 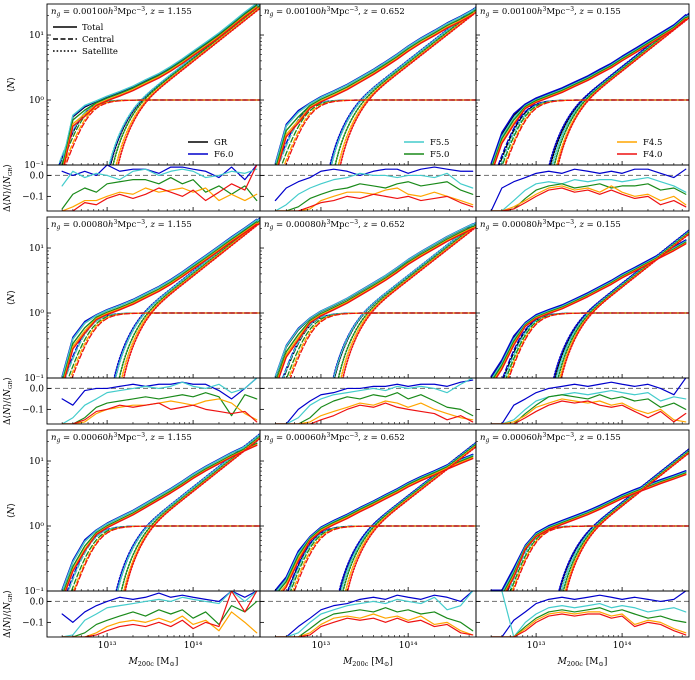 I want to click on legend-label-total: Total, so click(x=93, y=28).